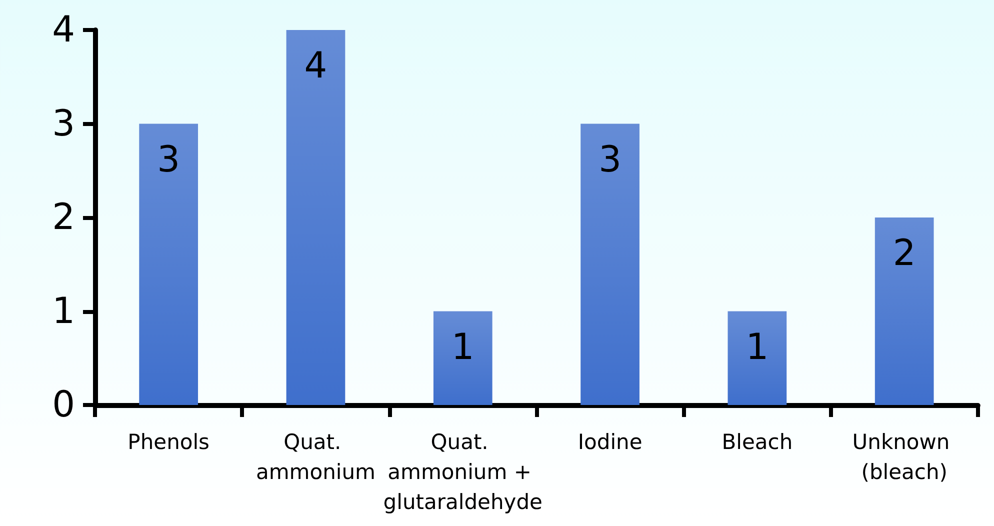 The image size is (994, 526). What do you see at coordinates (63, 123) in the screenshot?
I see `y-tick-label: 3` at bounding box center [63, 123].